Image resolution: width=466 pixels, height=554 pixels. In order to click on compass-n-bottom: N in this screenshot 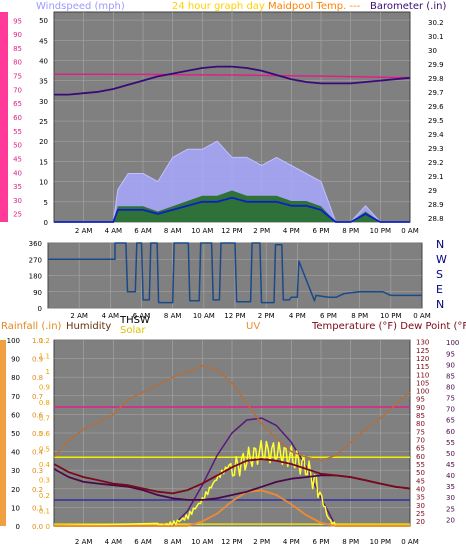, I will do `click(440, 304)`.